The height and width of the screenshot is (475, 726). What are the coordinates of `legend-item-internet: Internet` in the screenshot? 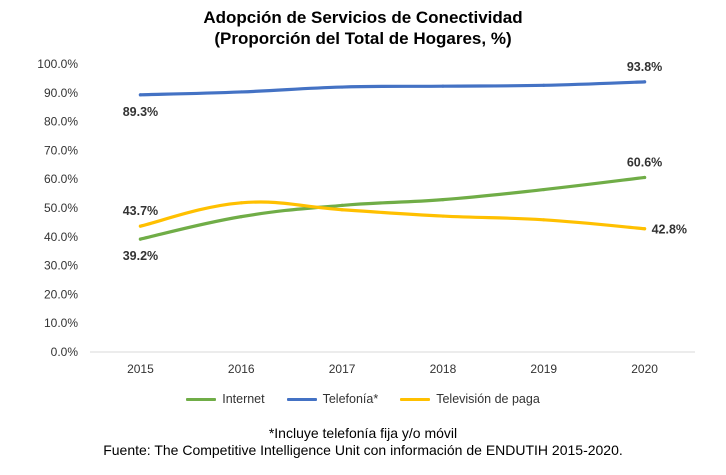 It's located at (225, 399).